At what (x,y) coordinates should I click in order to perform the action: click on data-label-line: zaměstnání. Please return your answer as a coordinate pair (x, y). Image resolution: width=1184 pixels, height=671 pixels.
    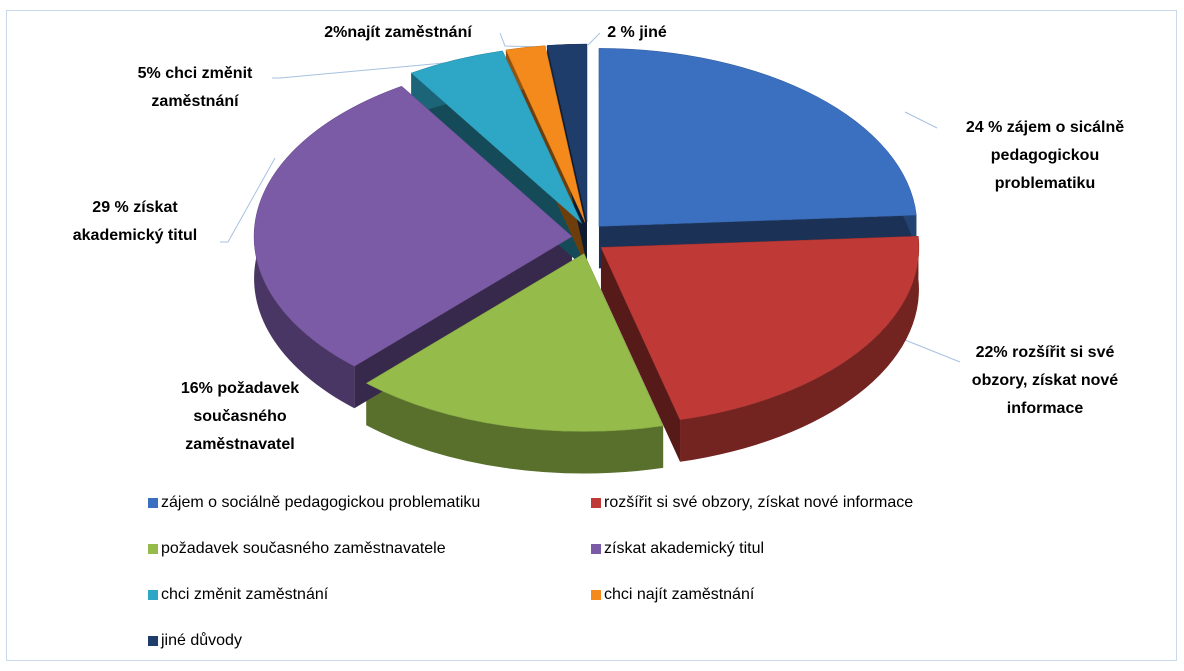
    Looking at the image, I should click on (195, 101).